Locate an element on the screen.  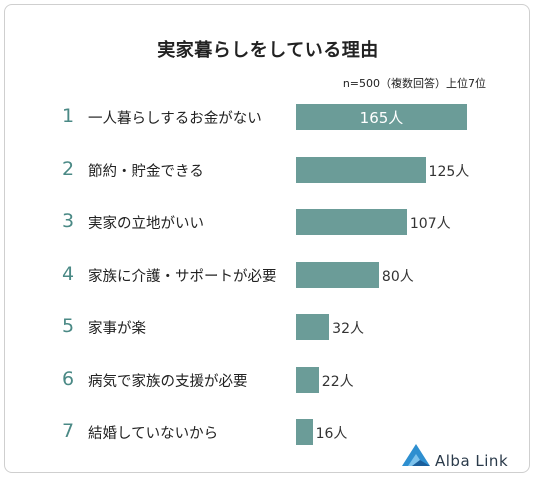
chart-subtitle: n=500（複数回答）上位7位 is located at coordinates (414, 83).